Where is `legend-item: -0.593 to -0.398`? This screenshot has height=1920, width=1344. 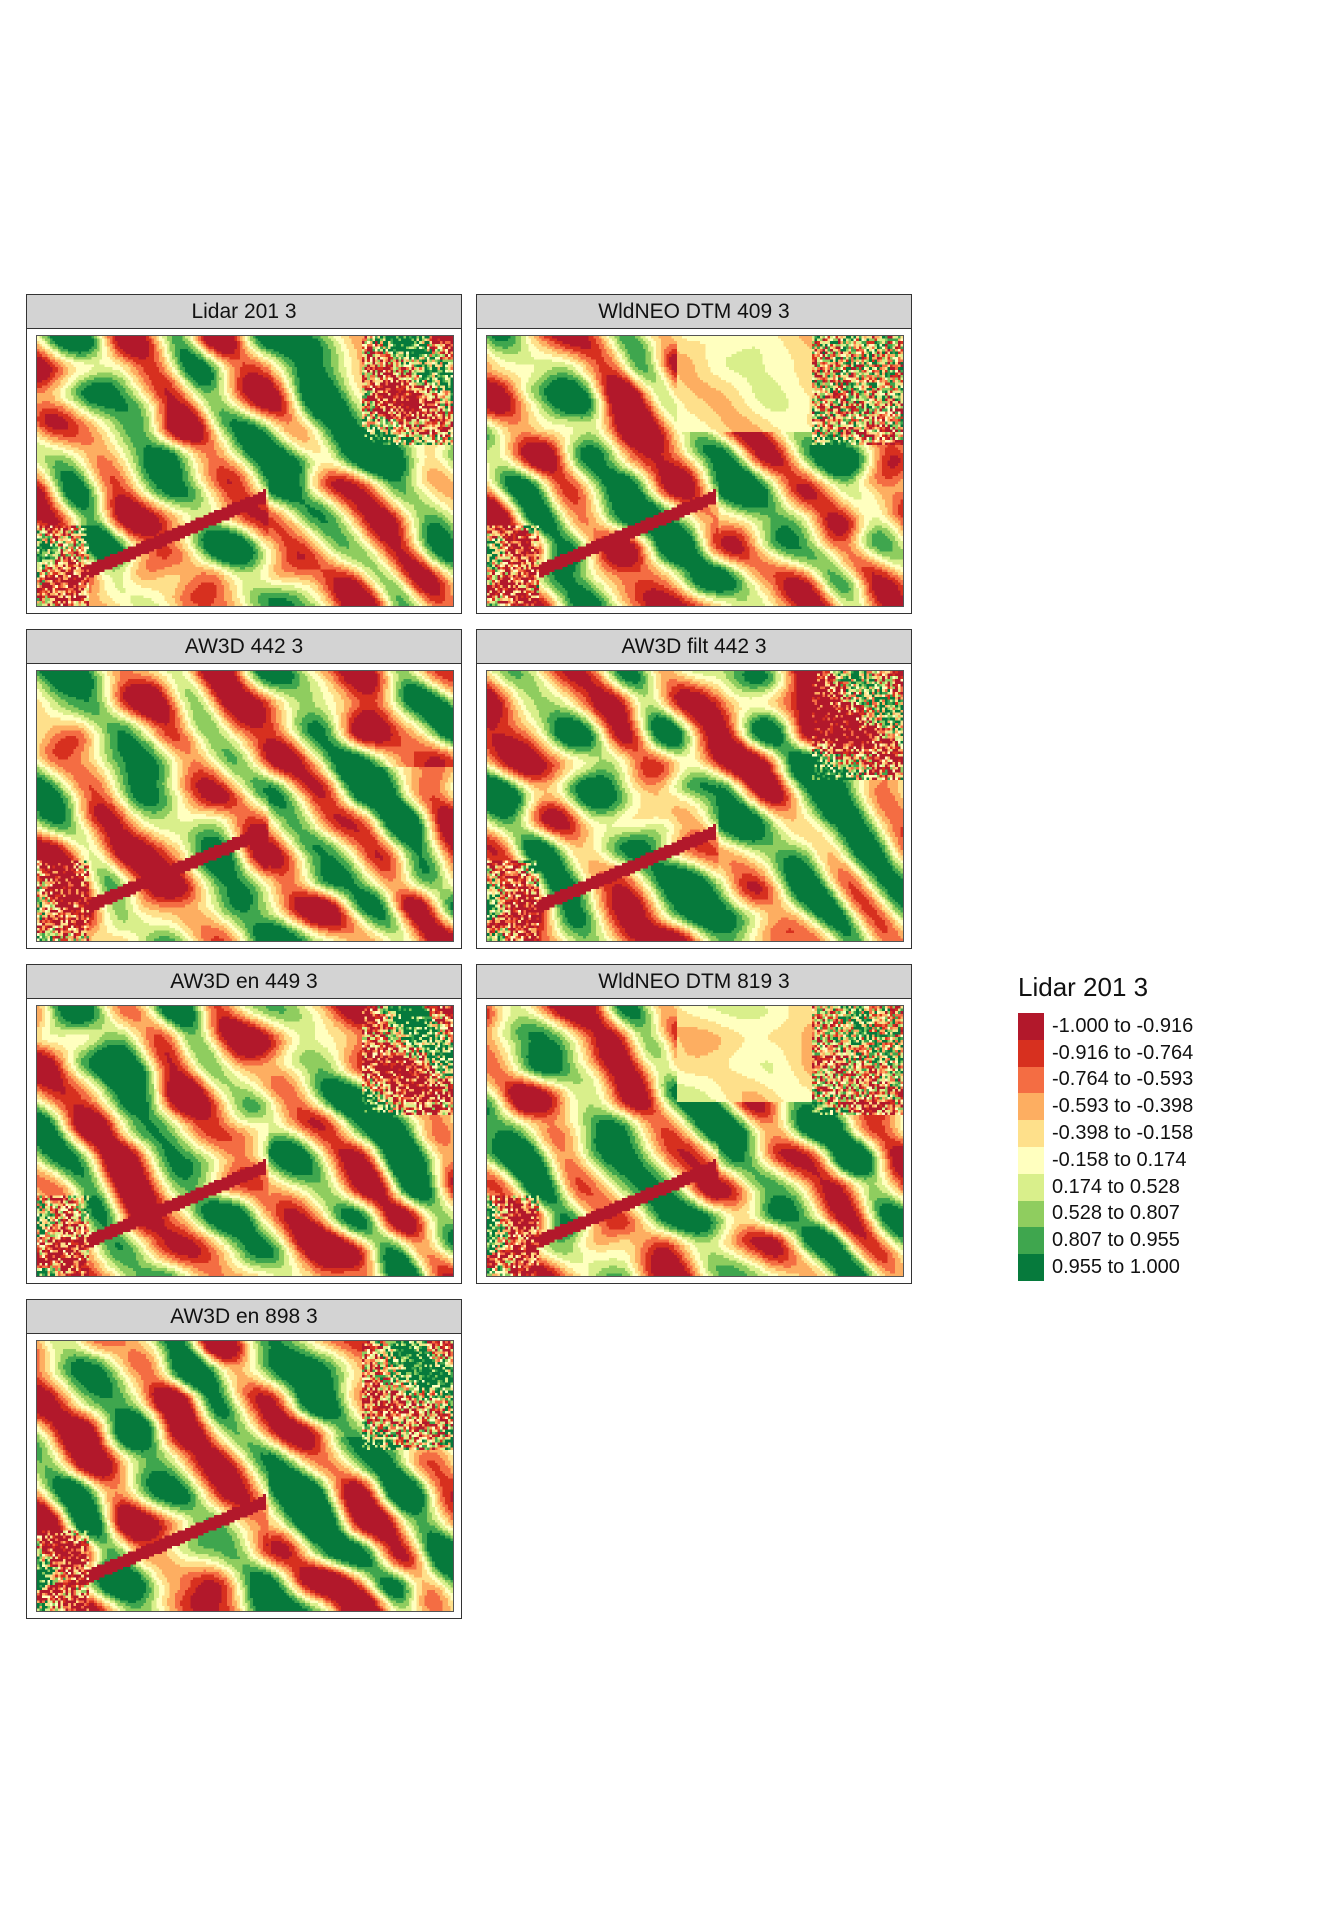
legend-item: -0.593 to -0.398 is located at coordinates (1138, 1107).